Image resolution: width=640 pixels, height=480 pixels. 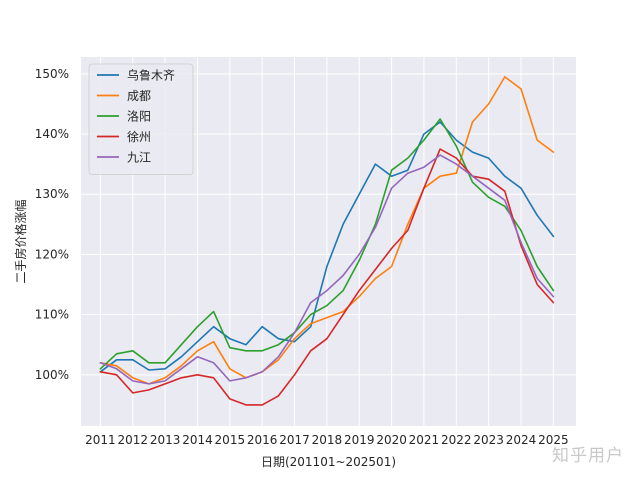 I want to click on x-tick-label: 2016, so click(x=262, y=440).